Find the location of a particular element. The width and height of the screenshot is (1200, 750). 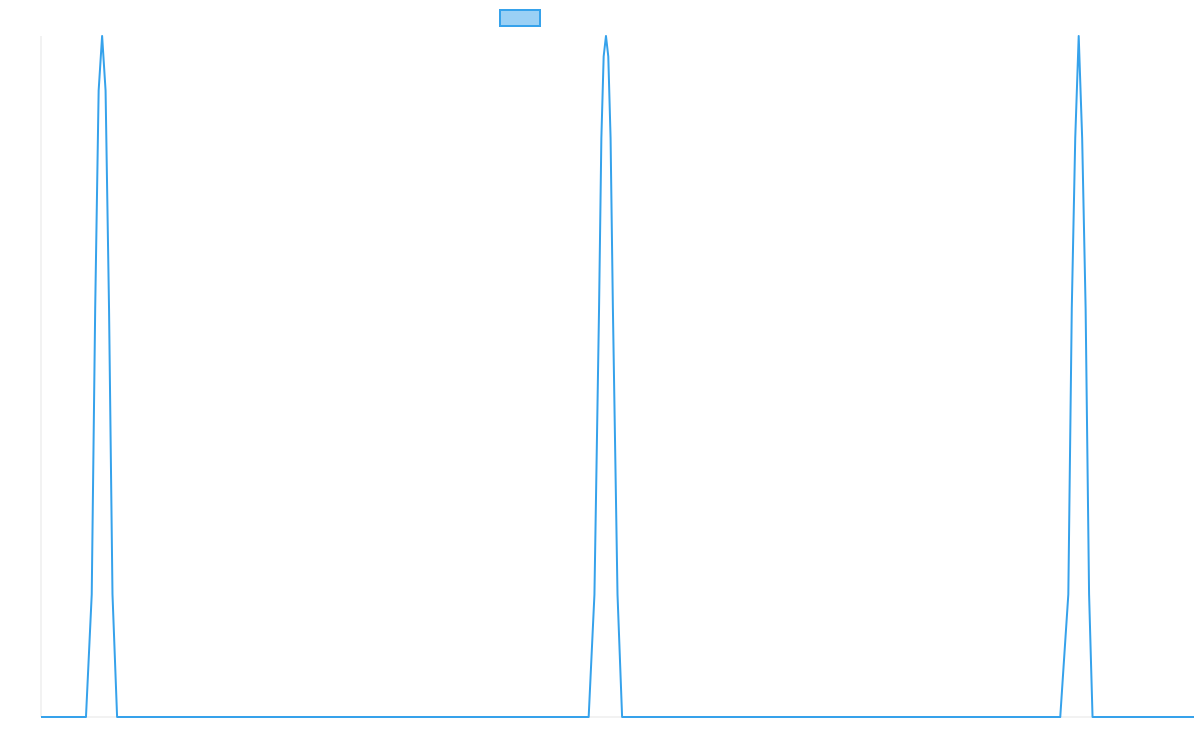

legend is located at coordinates (520, 18).